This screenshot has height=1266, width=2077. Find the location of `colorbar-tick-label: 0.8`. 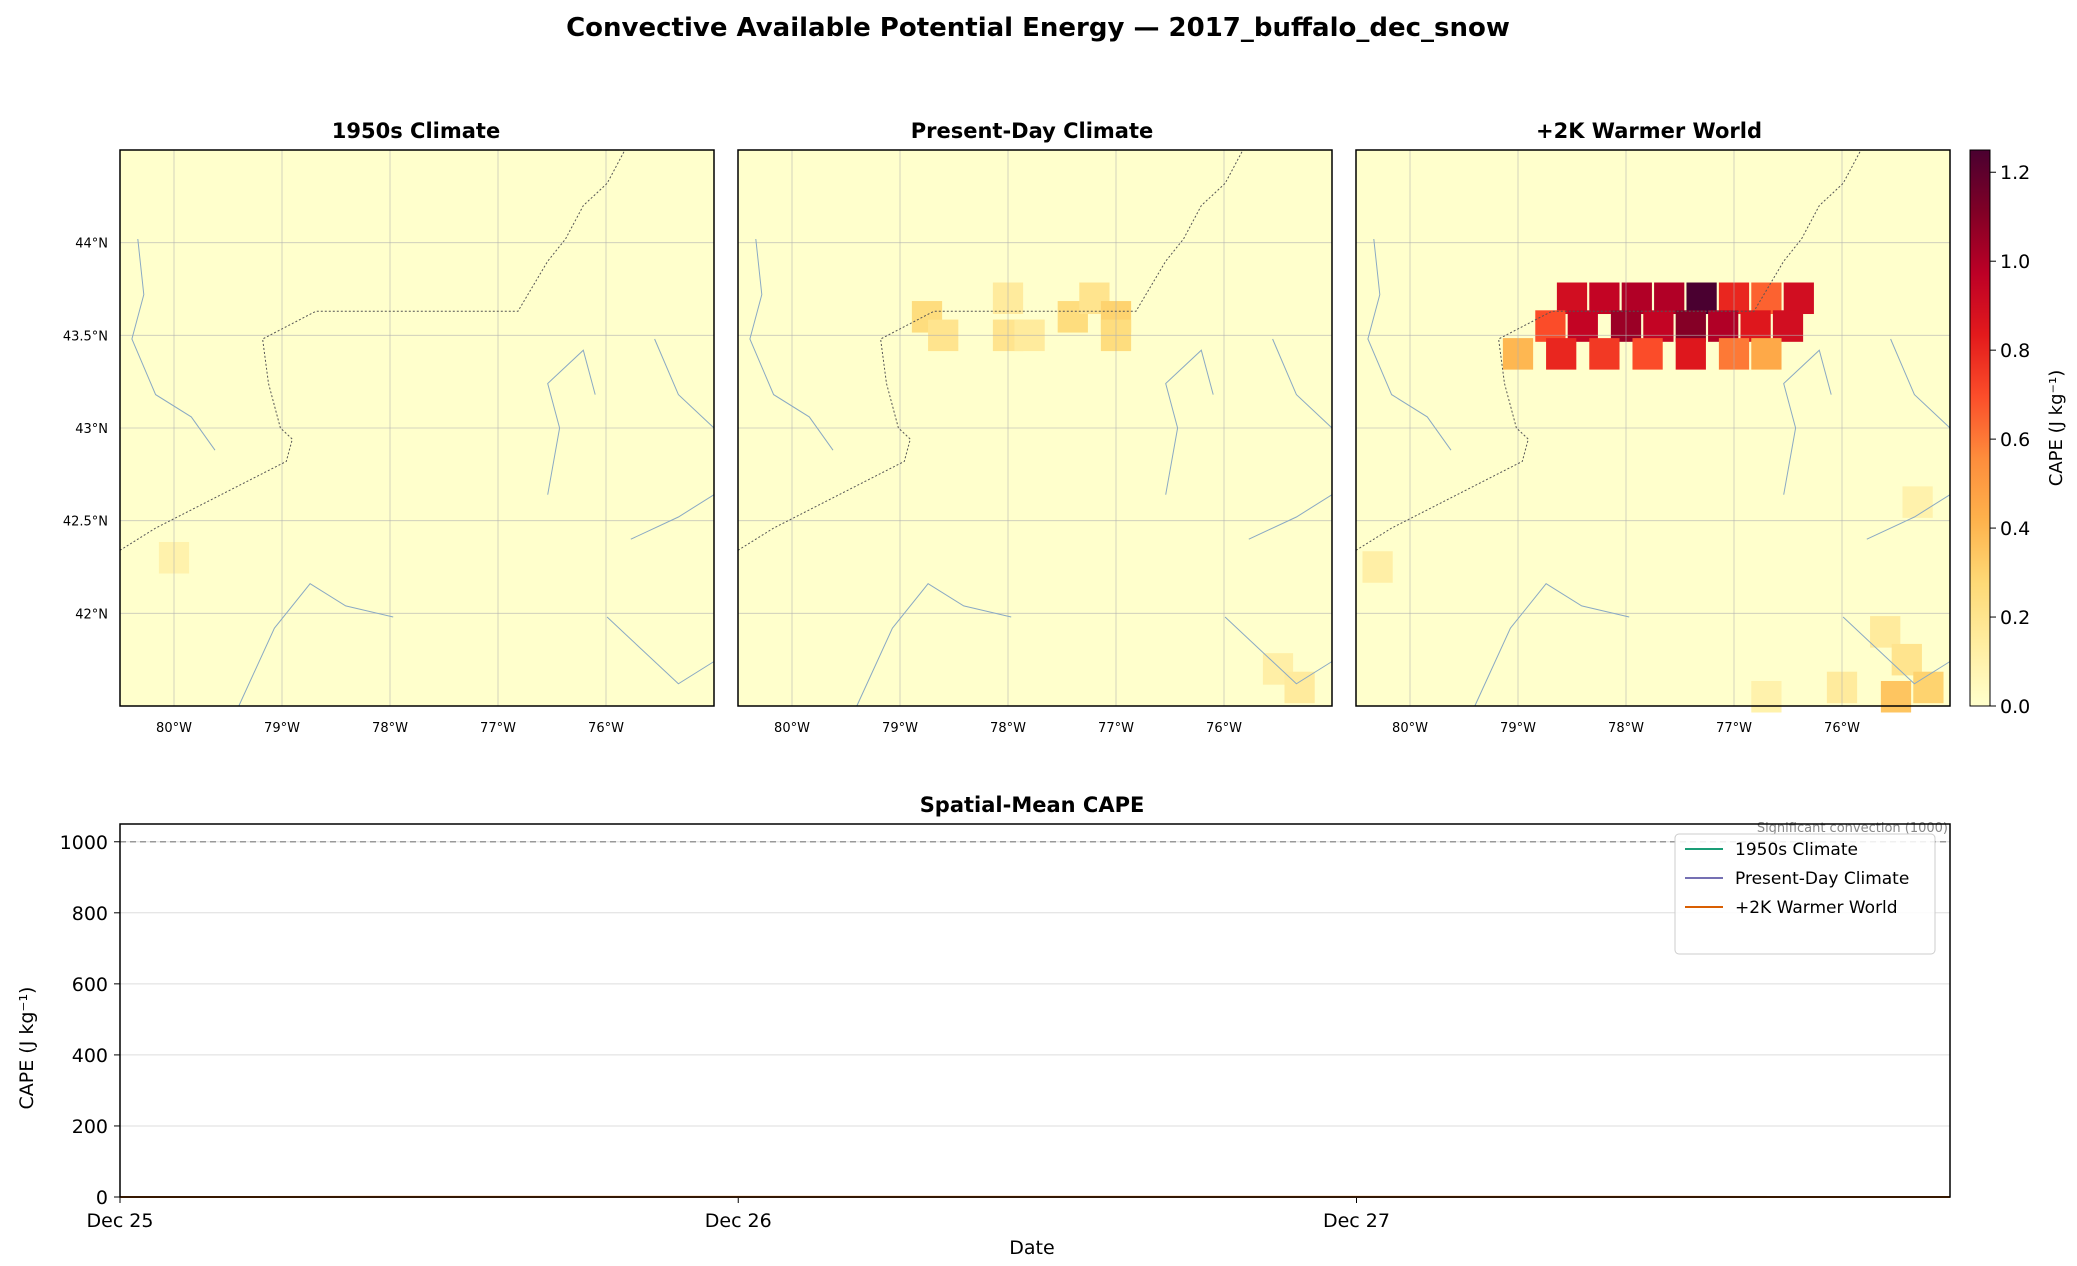

colorbar-tick-label: 0.8 is located at coordinates (2015, 351).